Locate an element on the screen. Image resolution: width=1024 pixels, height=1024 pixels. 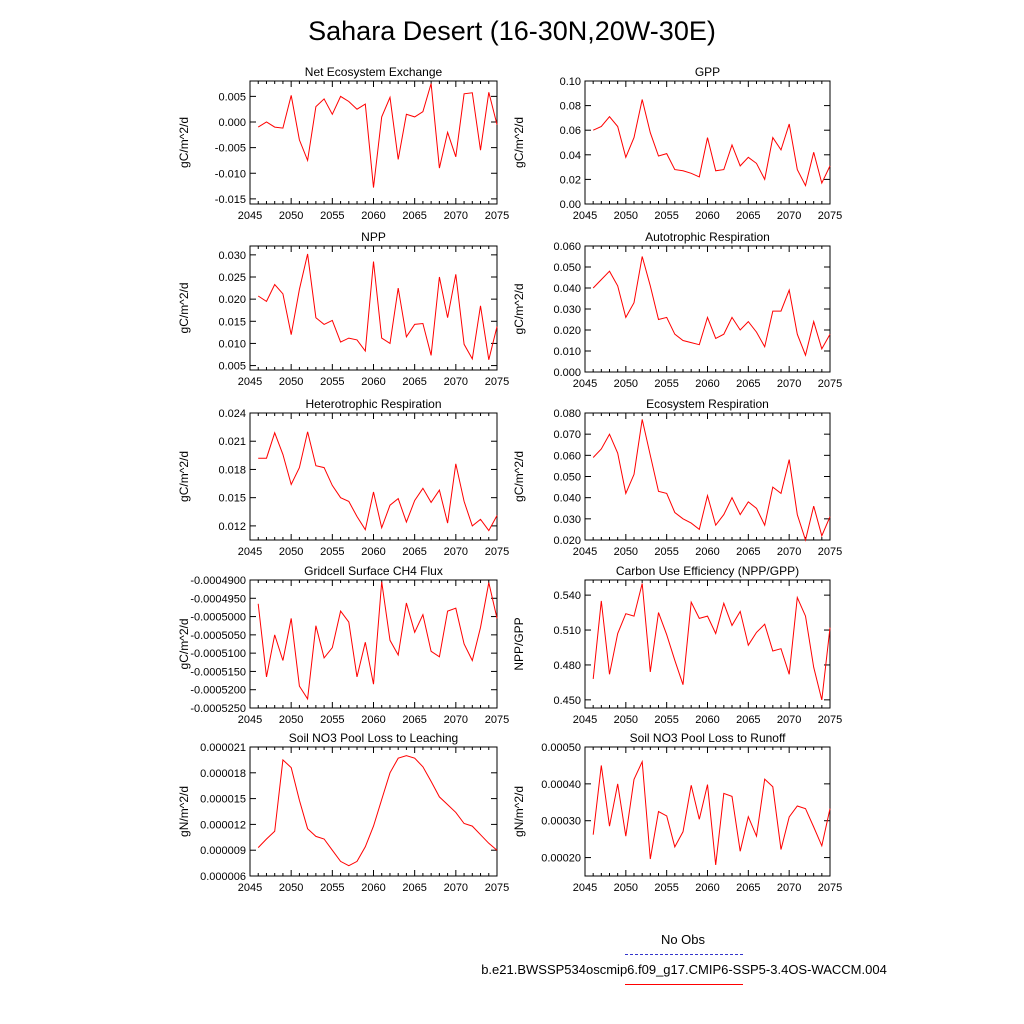
y-tick-label: 0.450 is located at coordinates (567, 701).